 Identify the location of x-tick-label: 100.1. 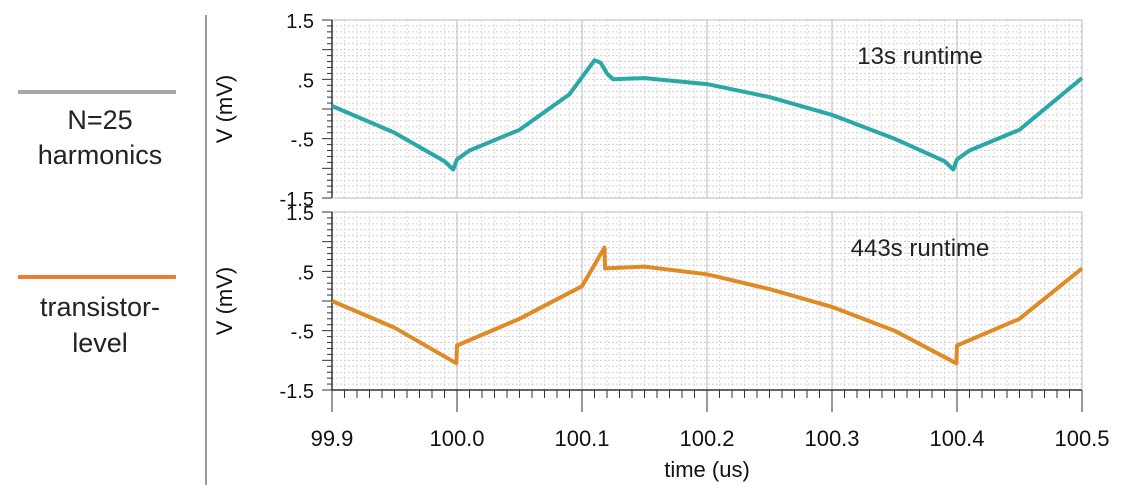
(581, 438).